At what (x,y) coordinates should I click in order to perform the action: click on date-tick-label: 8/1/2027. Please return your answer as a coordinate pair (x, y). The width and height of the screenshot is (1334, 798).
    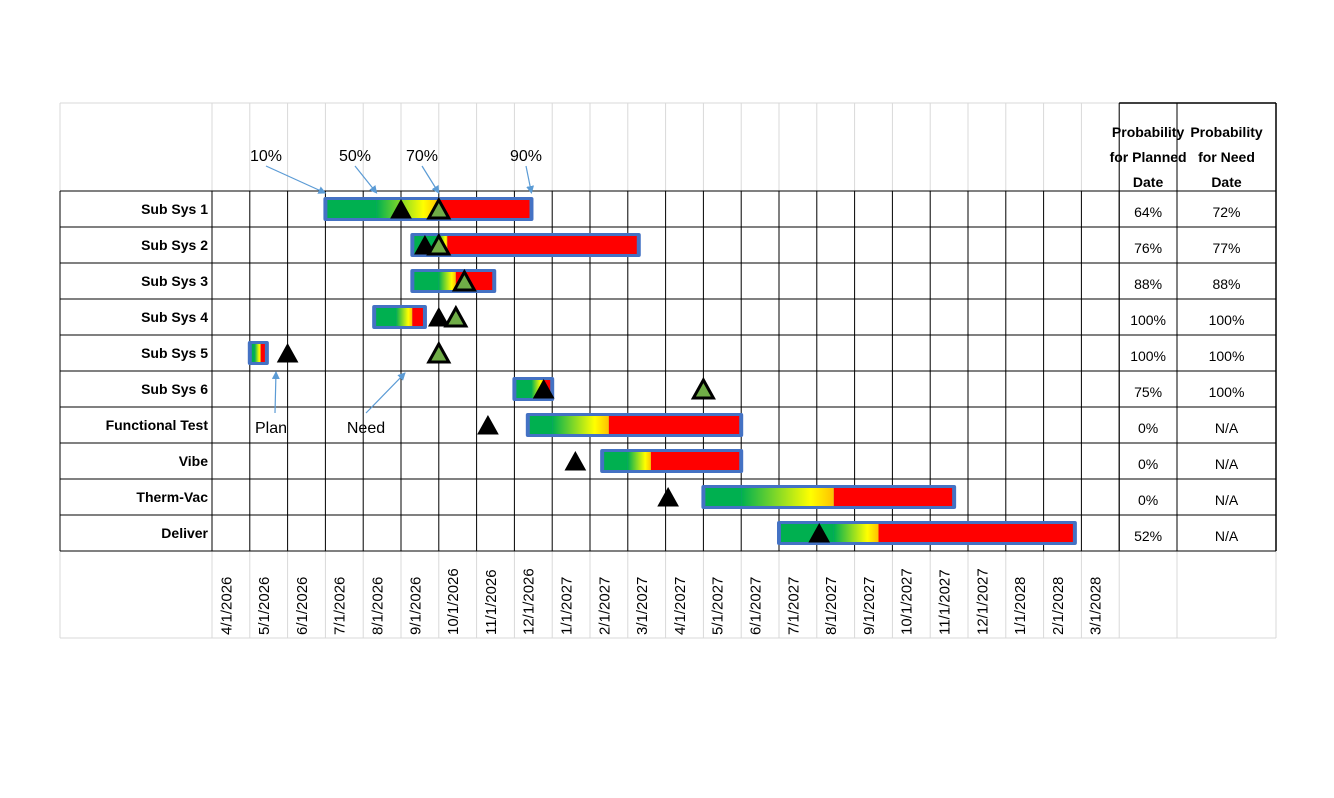
    Looking at the image, I should click on (831, 606).